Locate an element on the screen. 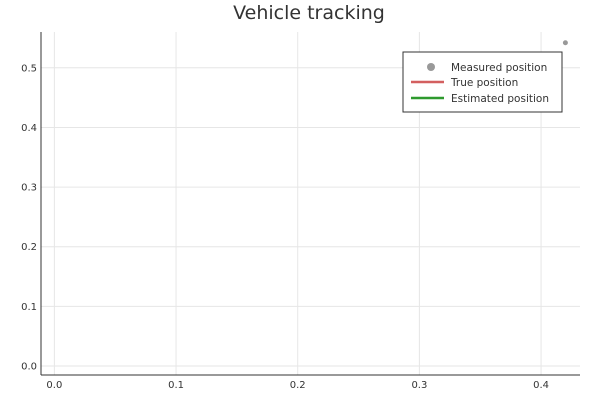 This screenshot has width=600, height=400. y-tick-labels: 0.0 0.1 0.2 0.3 0.4 0.5 is located at coordinates (29, 217).